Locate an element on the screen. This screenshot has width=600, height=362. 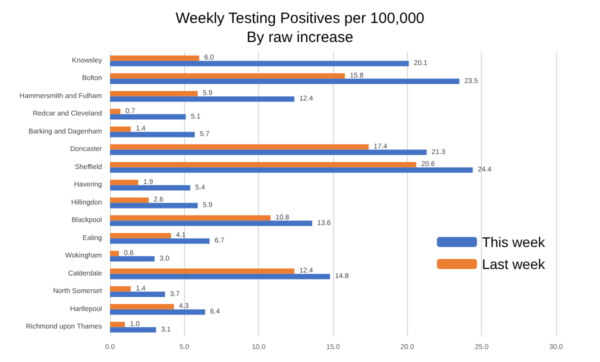
chart-subtitle: By raw increase is located at coordinates (300, 37).